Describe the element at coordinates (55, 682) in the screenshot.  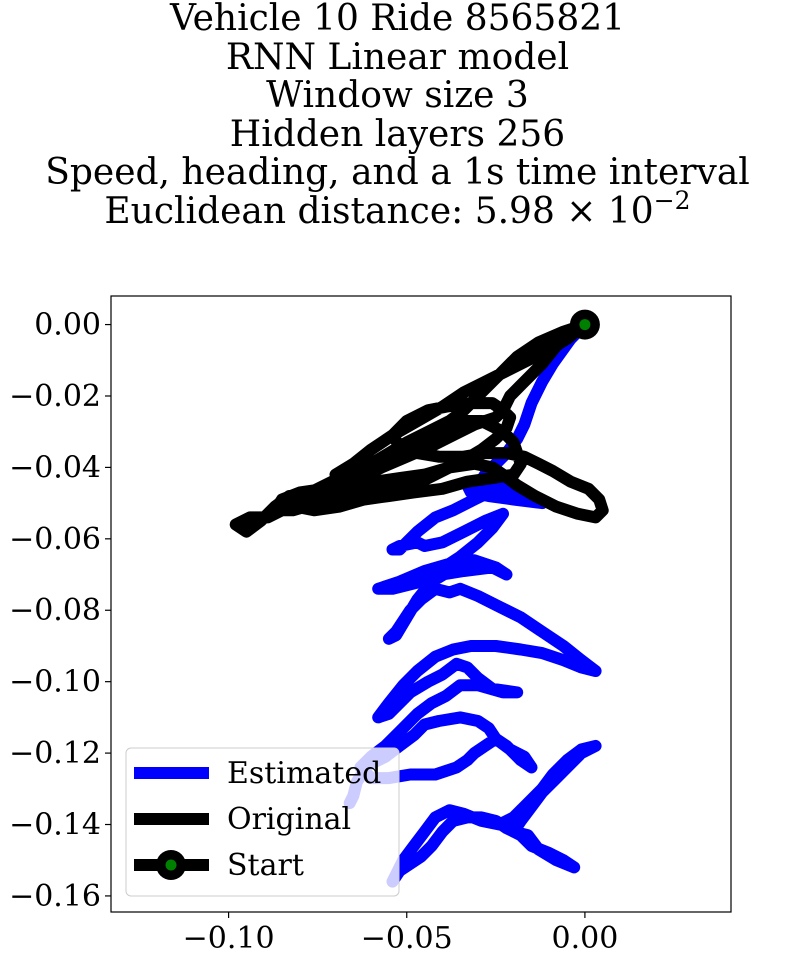
I see `y-tick-label: −0.10` at that location.